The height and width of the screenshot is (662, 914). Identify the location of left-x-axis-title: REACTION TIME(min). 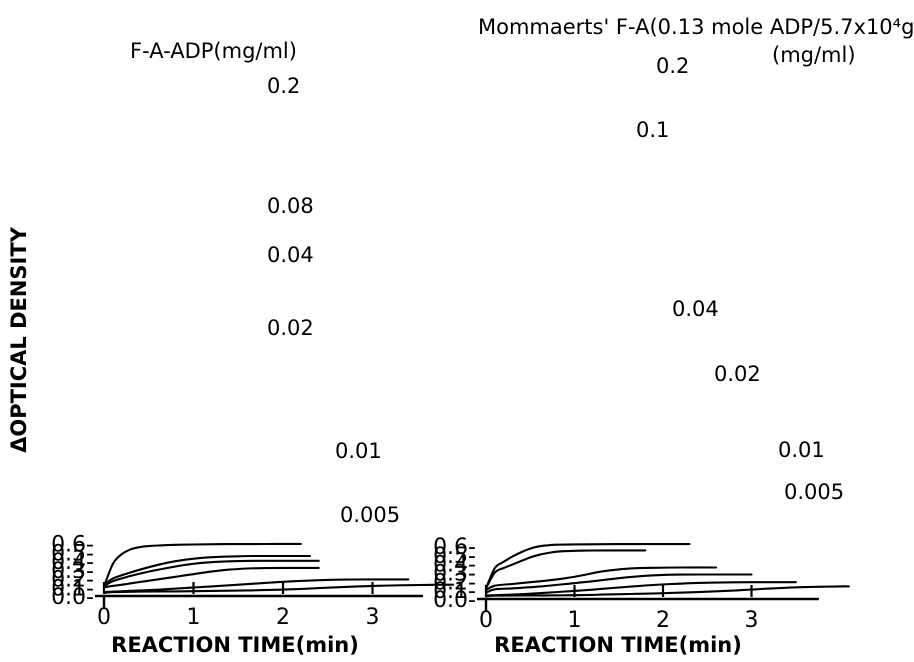
(235, 645).